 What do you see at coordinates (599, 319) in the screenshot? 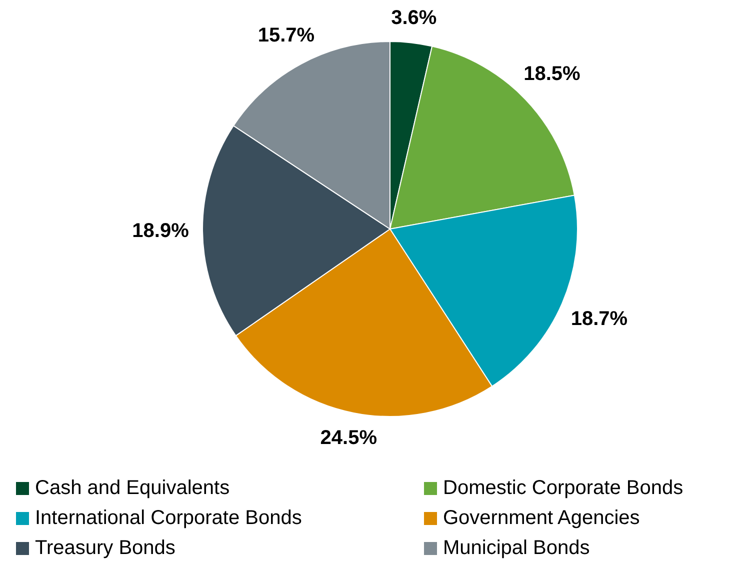
I see `data-label: 18.7%` at bounding box center [599, 319].